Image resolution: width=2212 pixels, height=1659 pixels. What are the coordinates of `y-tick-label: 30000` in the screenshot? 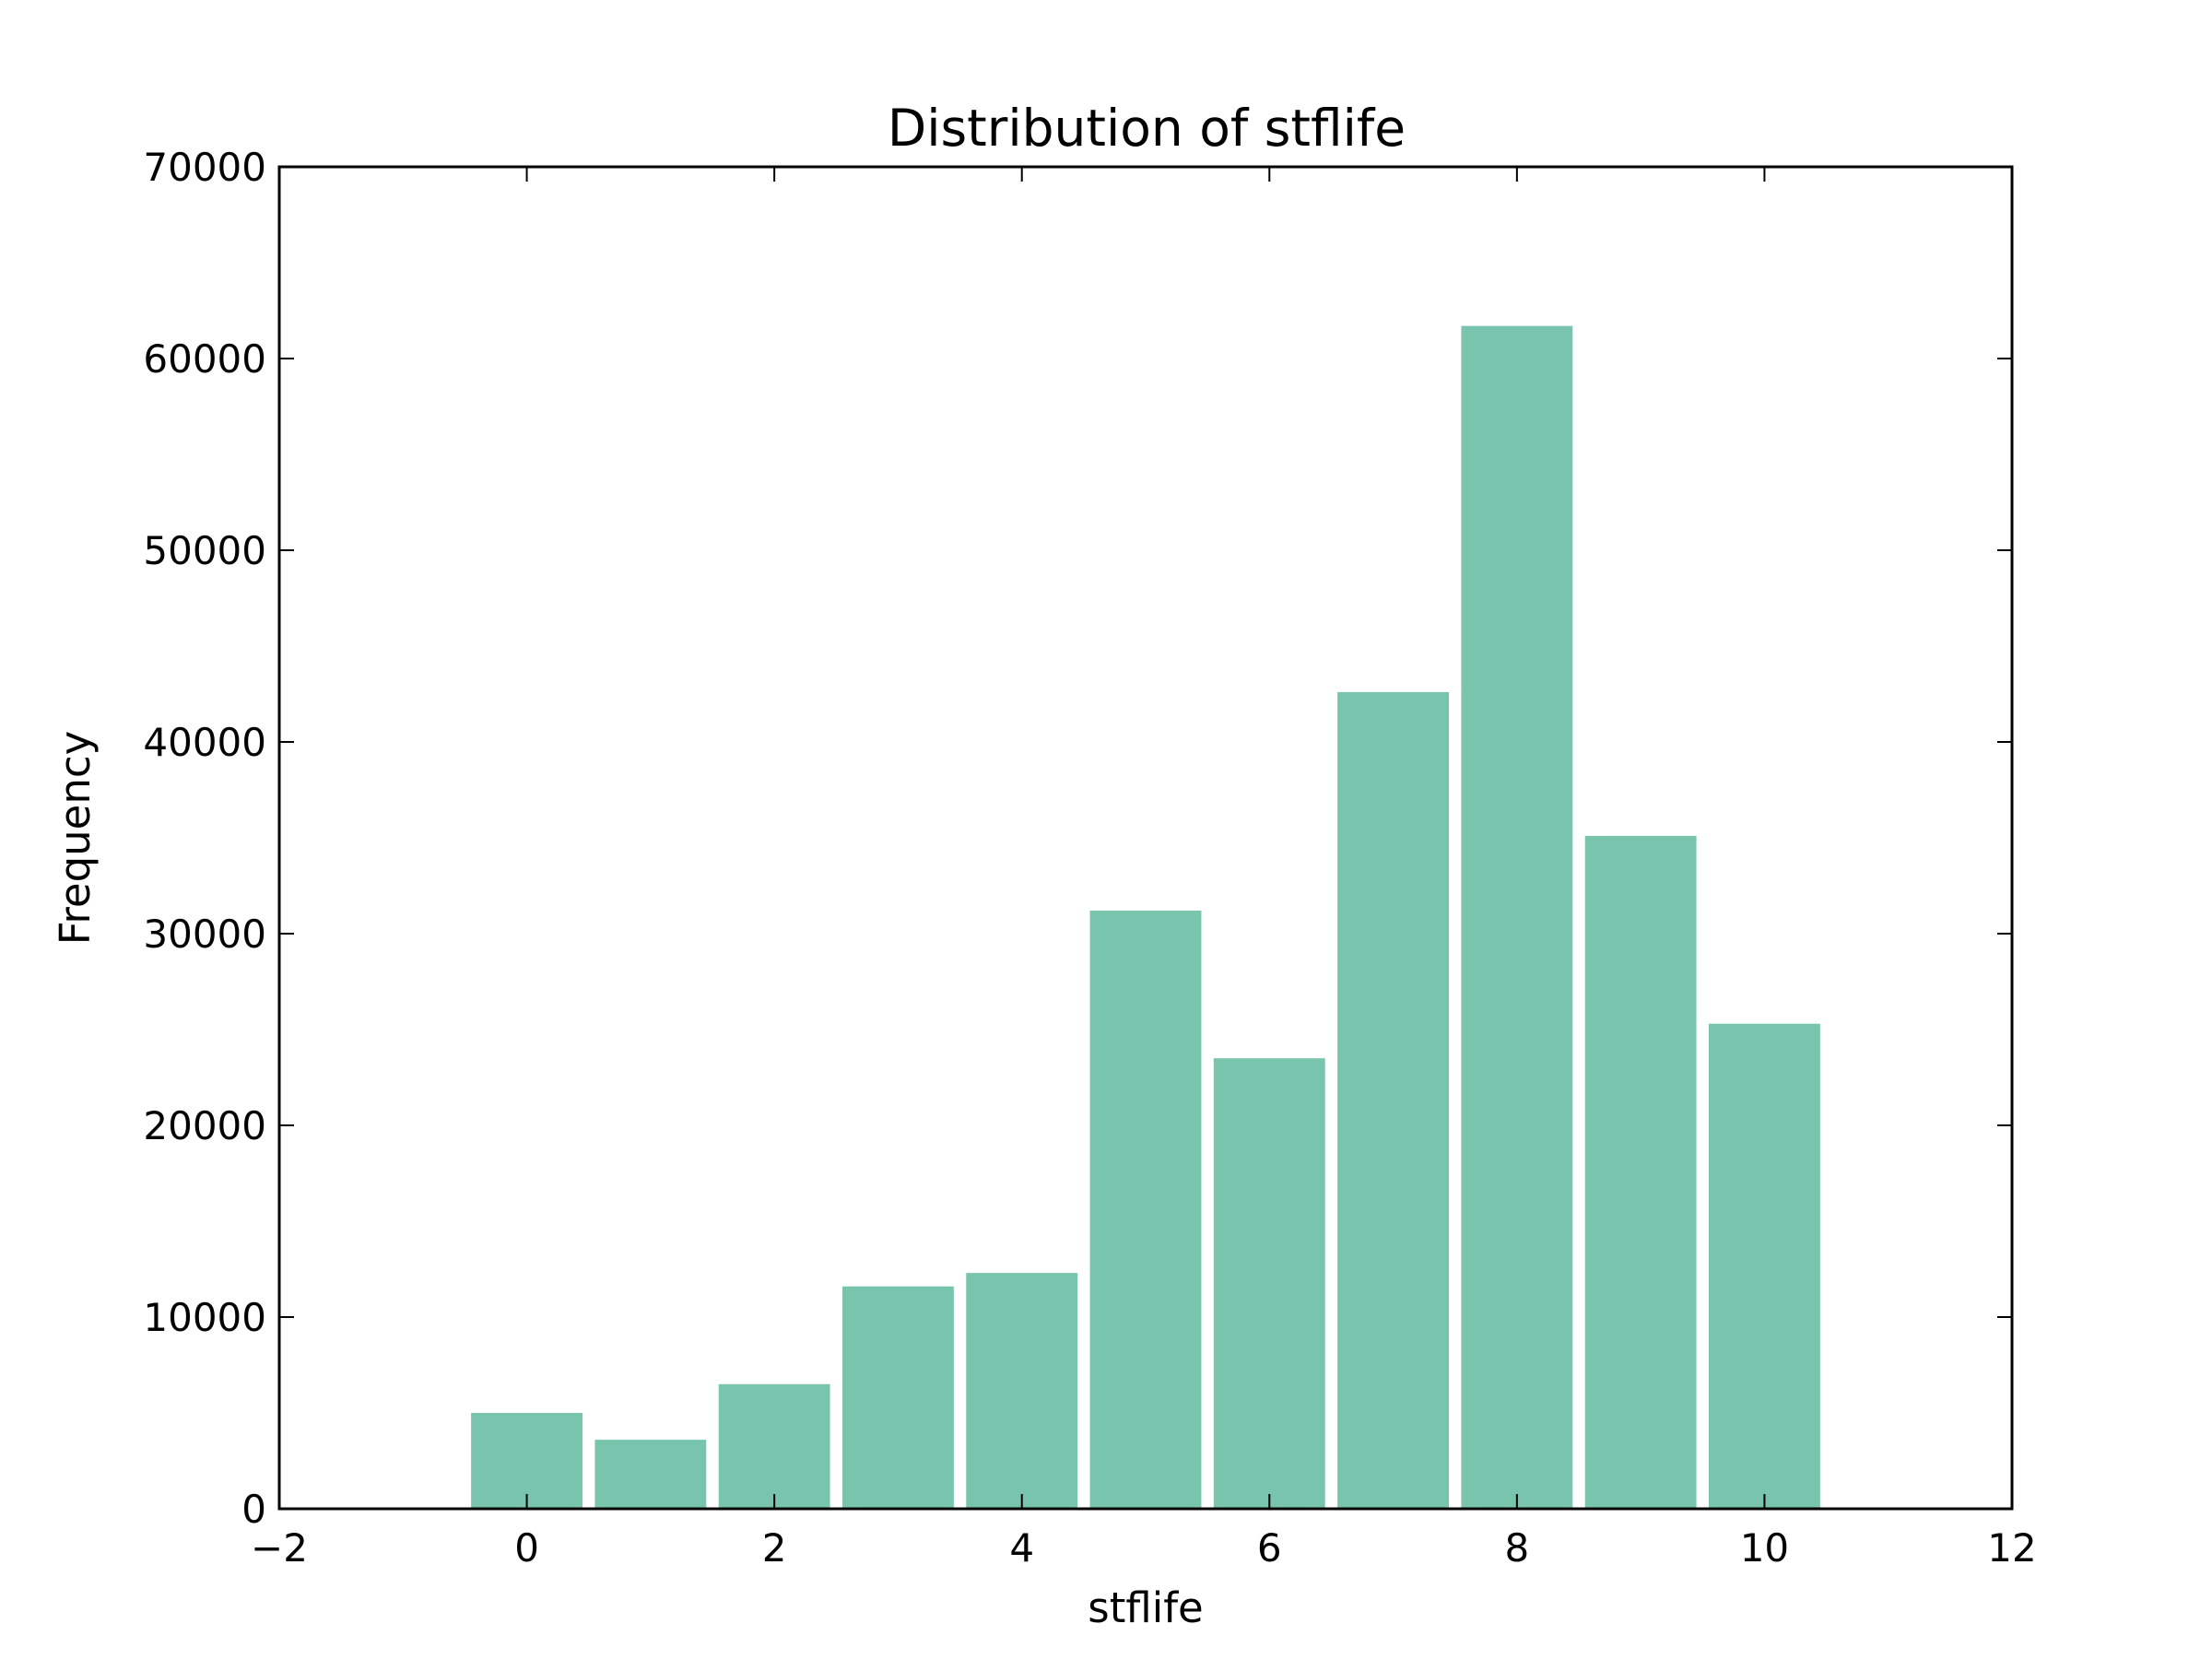 It's located at (204, 934).